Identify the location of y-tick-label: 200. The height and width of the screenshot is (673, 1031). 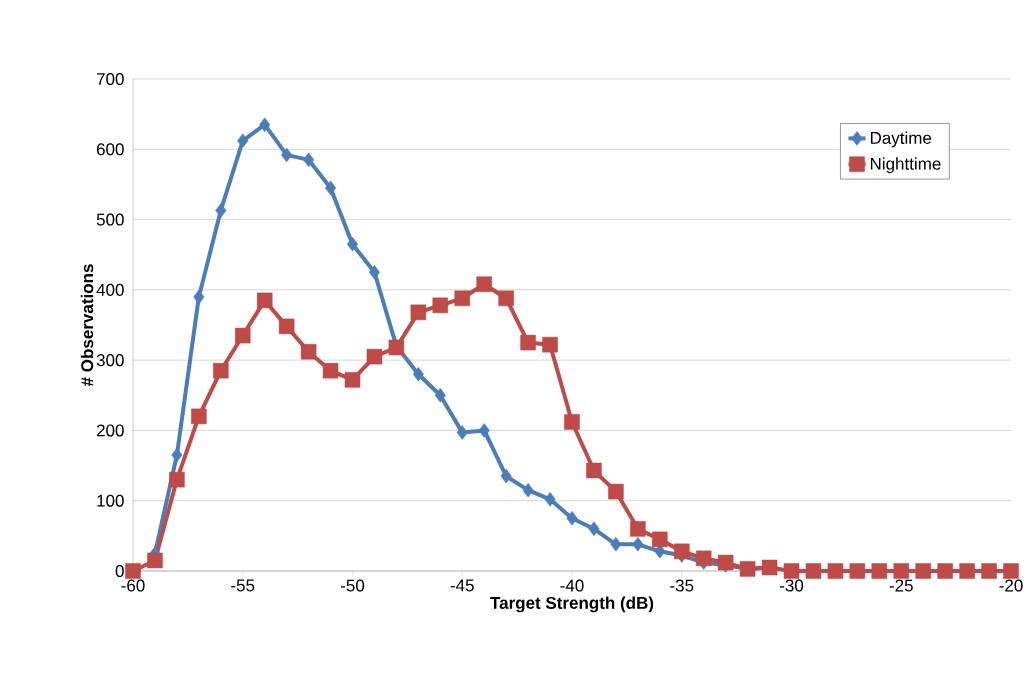
(110, 430).